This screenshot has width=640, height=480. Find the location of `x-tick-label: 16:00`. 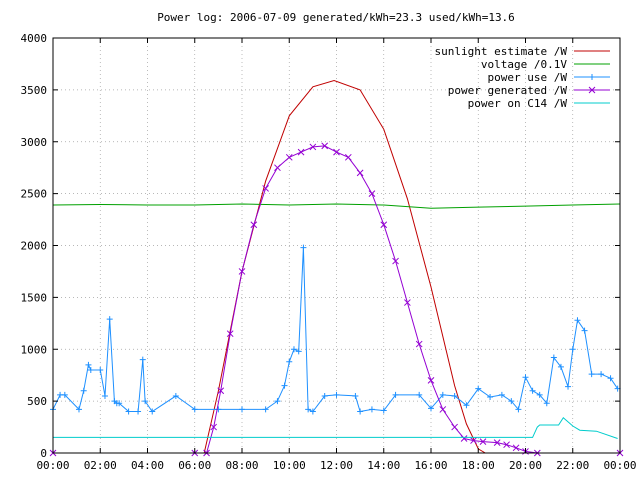

x-tick-label: 16:00 is located at coordinates (430, 465).